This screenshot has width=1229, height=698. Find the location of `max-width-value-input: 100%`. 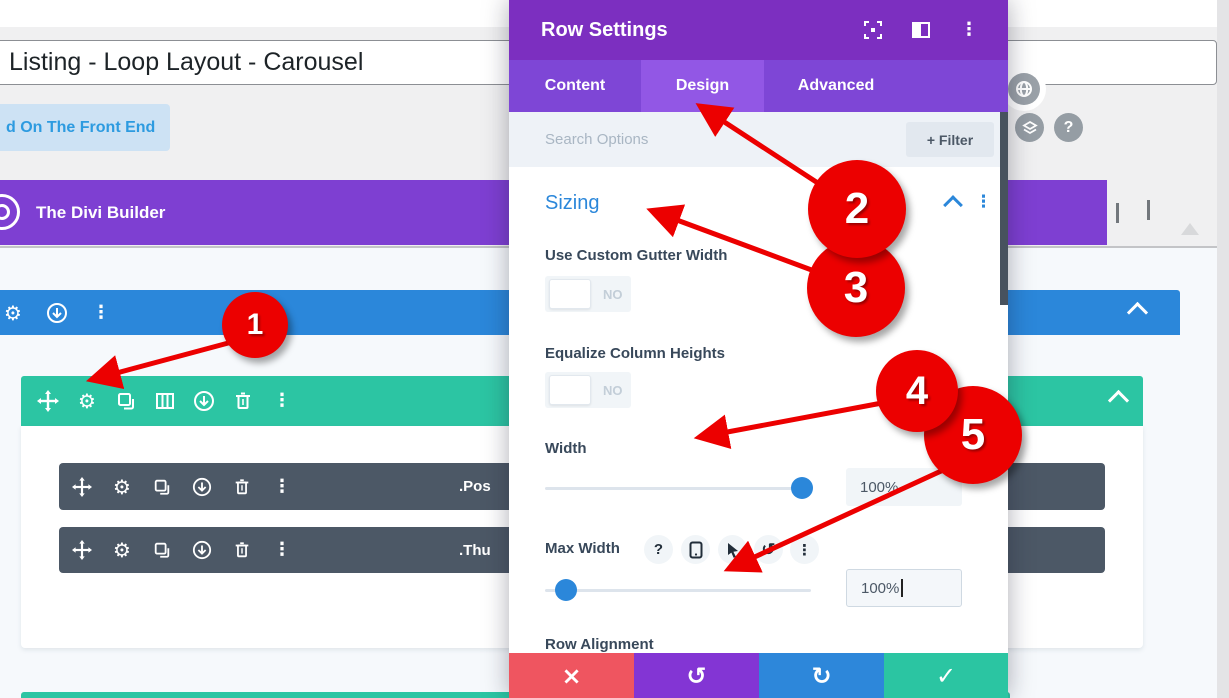

max-width-value-input: 100% is located at coordinates (904, 588).